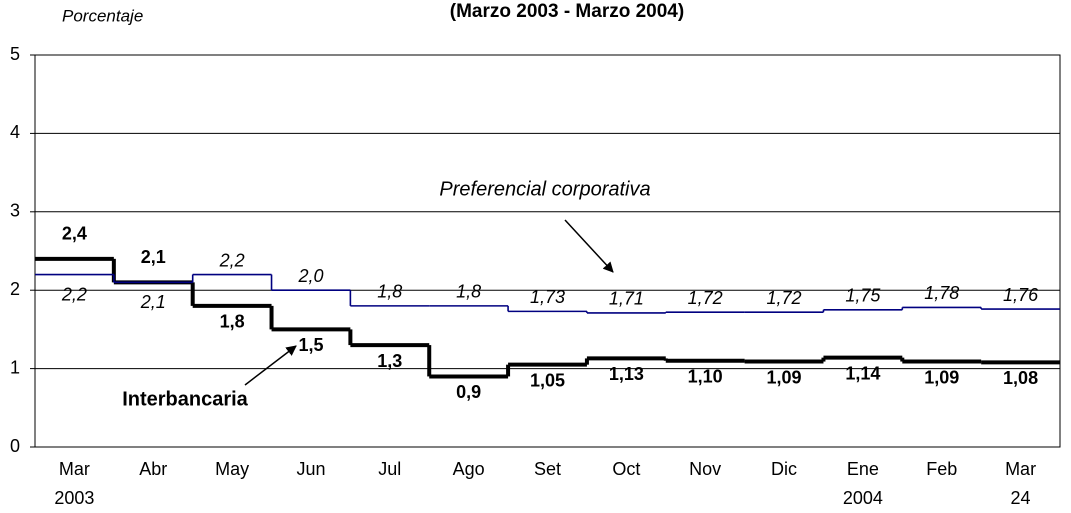  Describe the element at coordinates (1021, 498) in the screenshot. I see `x-tick-sublabel: 24` at that location.